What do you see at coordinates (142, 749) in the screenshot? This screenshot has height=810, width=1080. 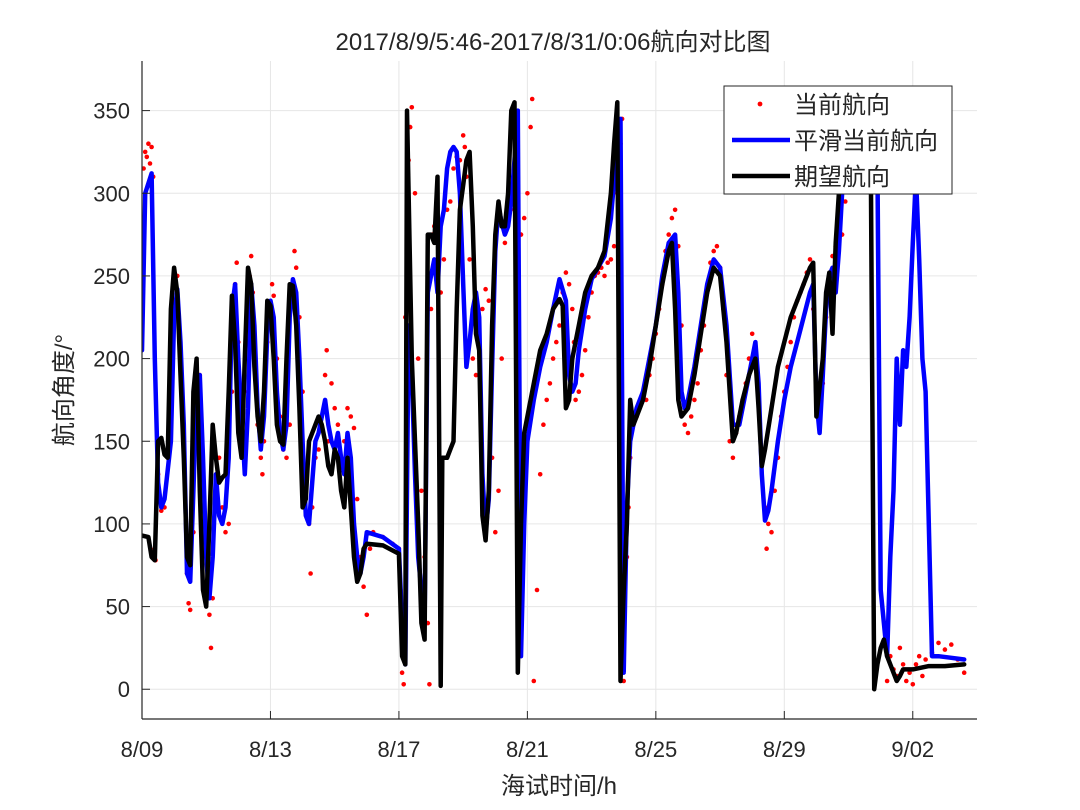 I see `x-tick-label: 8/09` at bounding box center [142, 749].